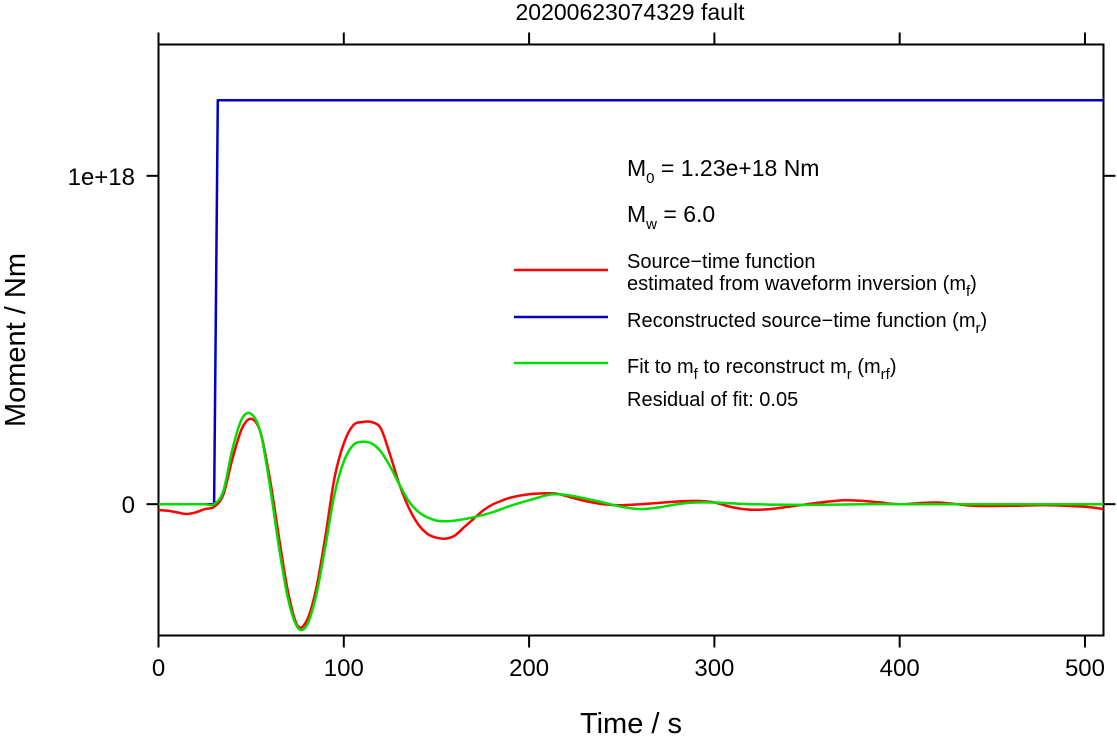 The image size is (1117, 736). Describe the element at coordinates (802, 286) in the screenshot. I see `legend-label-mf: estimated from waveform inversion (mf)` at that location.